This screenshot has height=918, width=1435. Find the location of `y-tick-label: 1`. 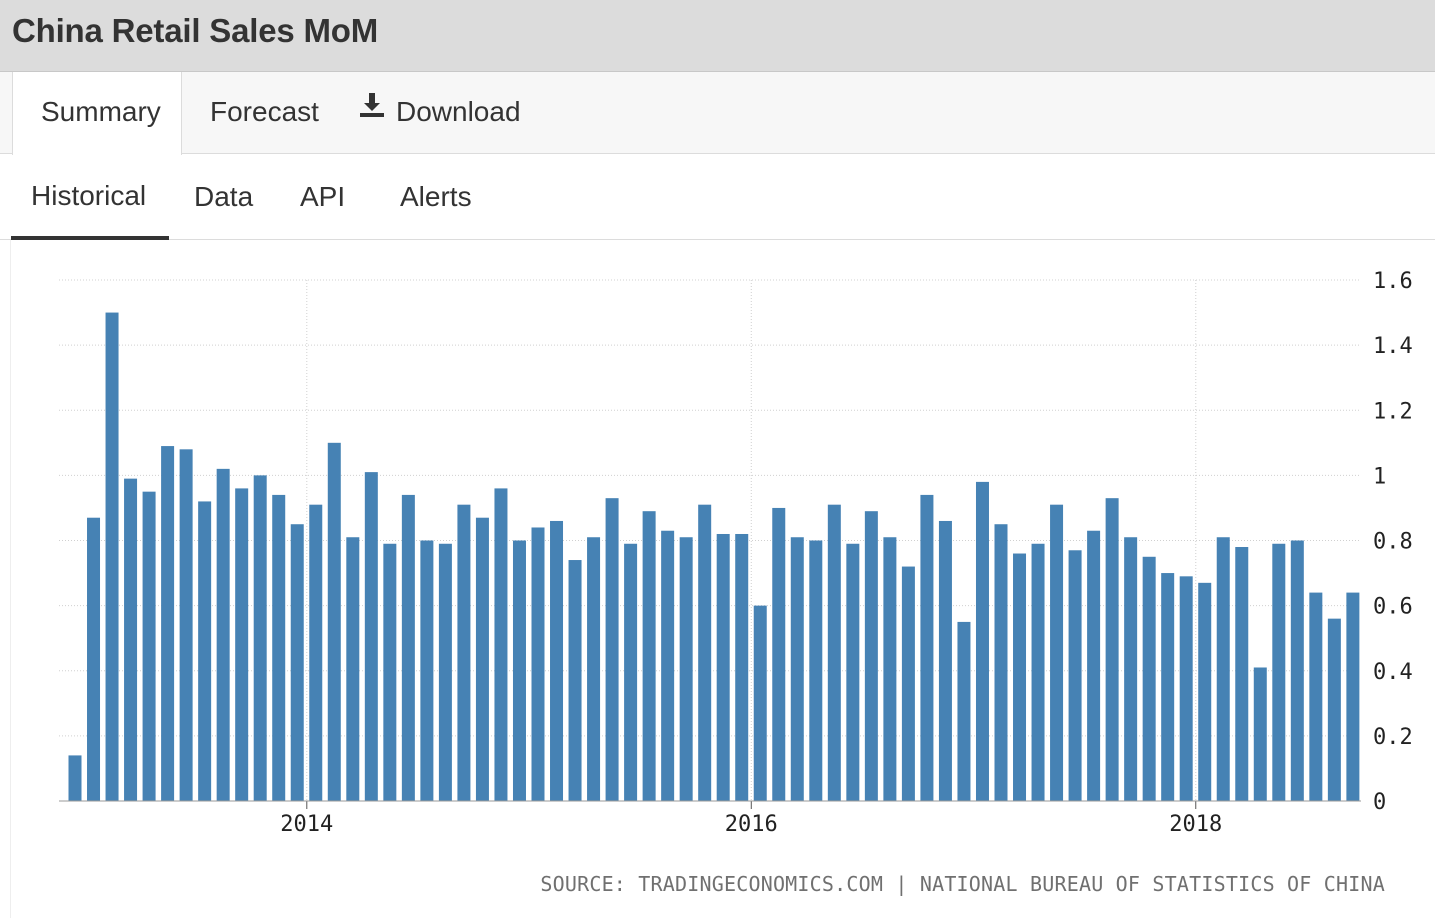

y-tick-label: 1 is located at coordinates (1379, 476).